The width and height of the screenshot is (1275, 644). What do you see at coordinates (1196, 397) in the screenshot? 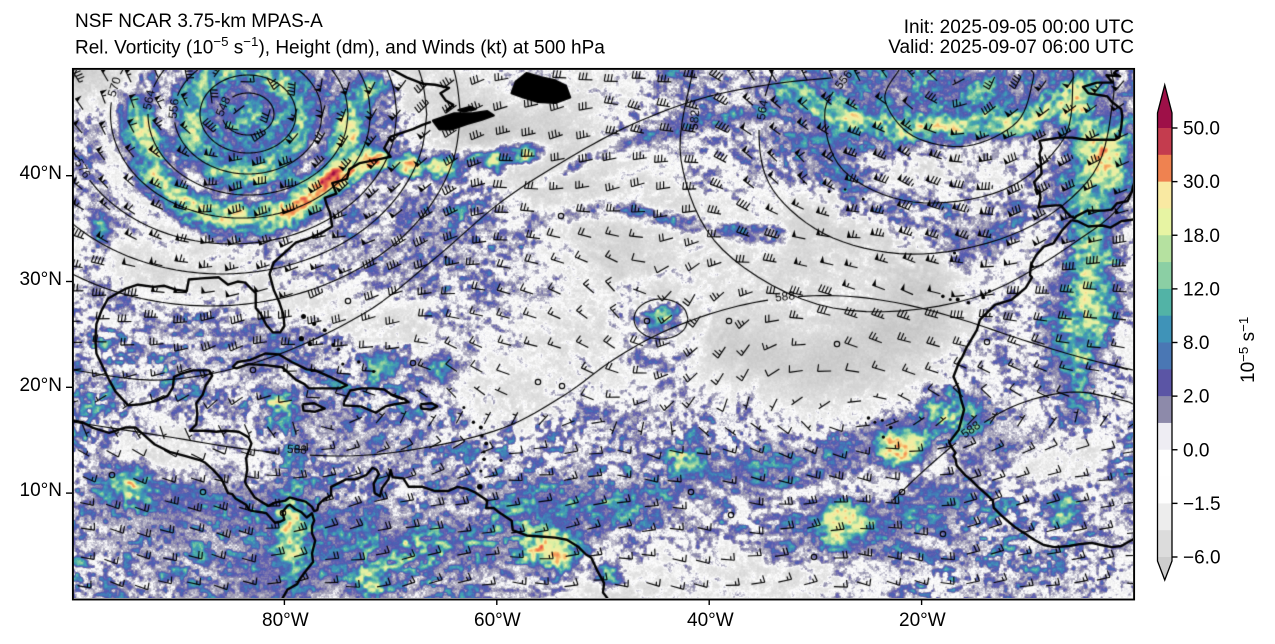
I see `svg-text: 2.0` at bounding box center [1196, 397].